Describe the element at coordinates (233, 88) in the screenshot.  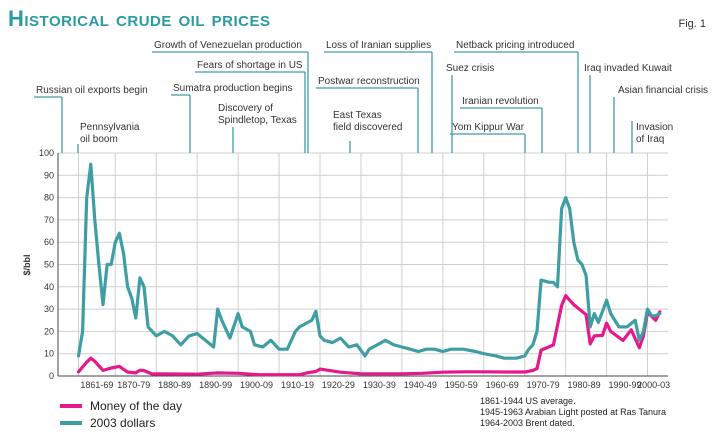
I see `annotation-4: Sumatra production begins` at that location.